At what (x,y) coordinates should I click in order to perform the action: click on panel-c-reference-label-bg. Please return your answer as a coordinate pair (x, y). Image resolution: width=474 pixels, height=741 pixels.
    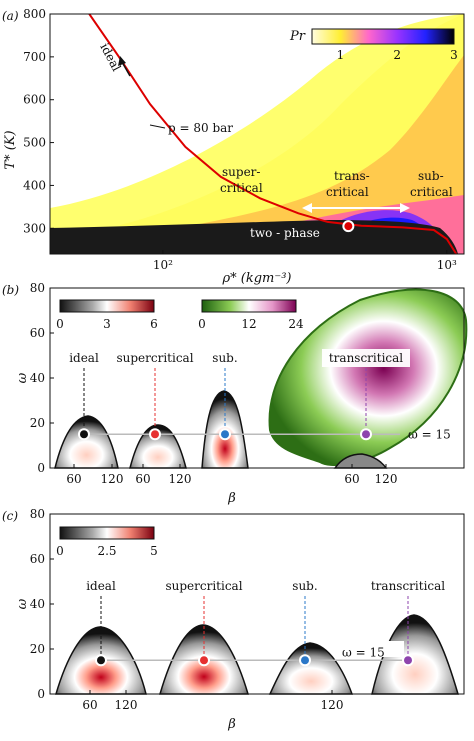
    Looking at the image, I should click on (371, 649).